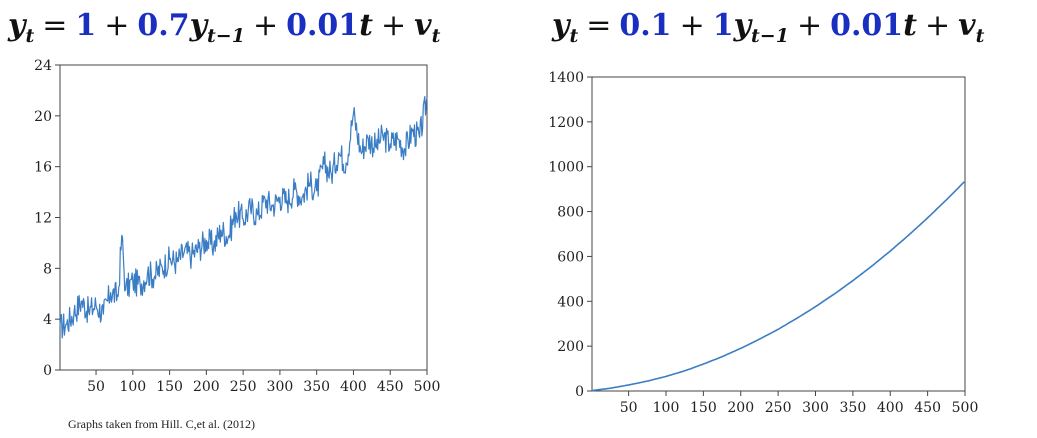 The height and width of the screenshot is (438, 1037). Describe the element at coordinates (723, 25) in the screenshot. I see `eq-right-ar-coef: 1` at that location.